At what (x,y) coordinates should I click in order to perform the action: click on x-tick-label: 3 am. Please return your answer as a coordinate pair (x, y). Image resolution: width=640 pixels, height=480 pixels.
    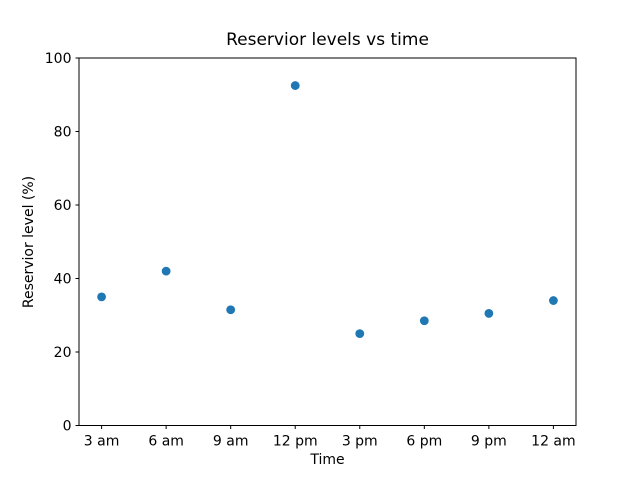
    Looking at the image, I should click on (102, 442).